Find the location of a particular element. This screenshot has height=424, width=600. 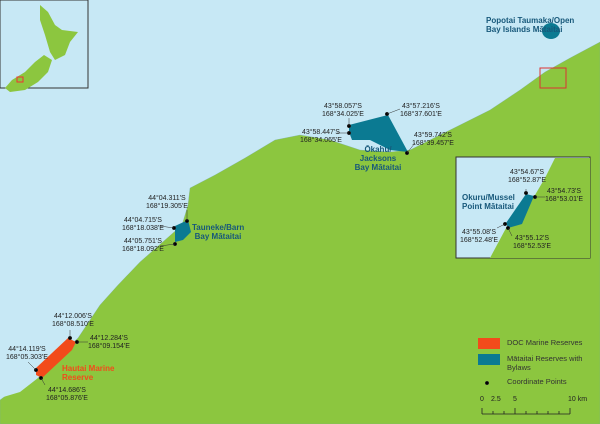

coord-label: 43°57.216'S 168°37.601'E is located at coordinates (421, 110).